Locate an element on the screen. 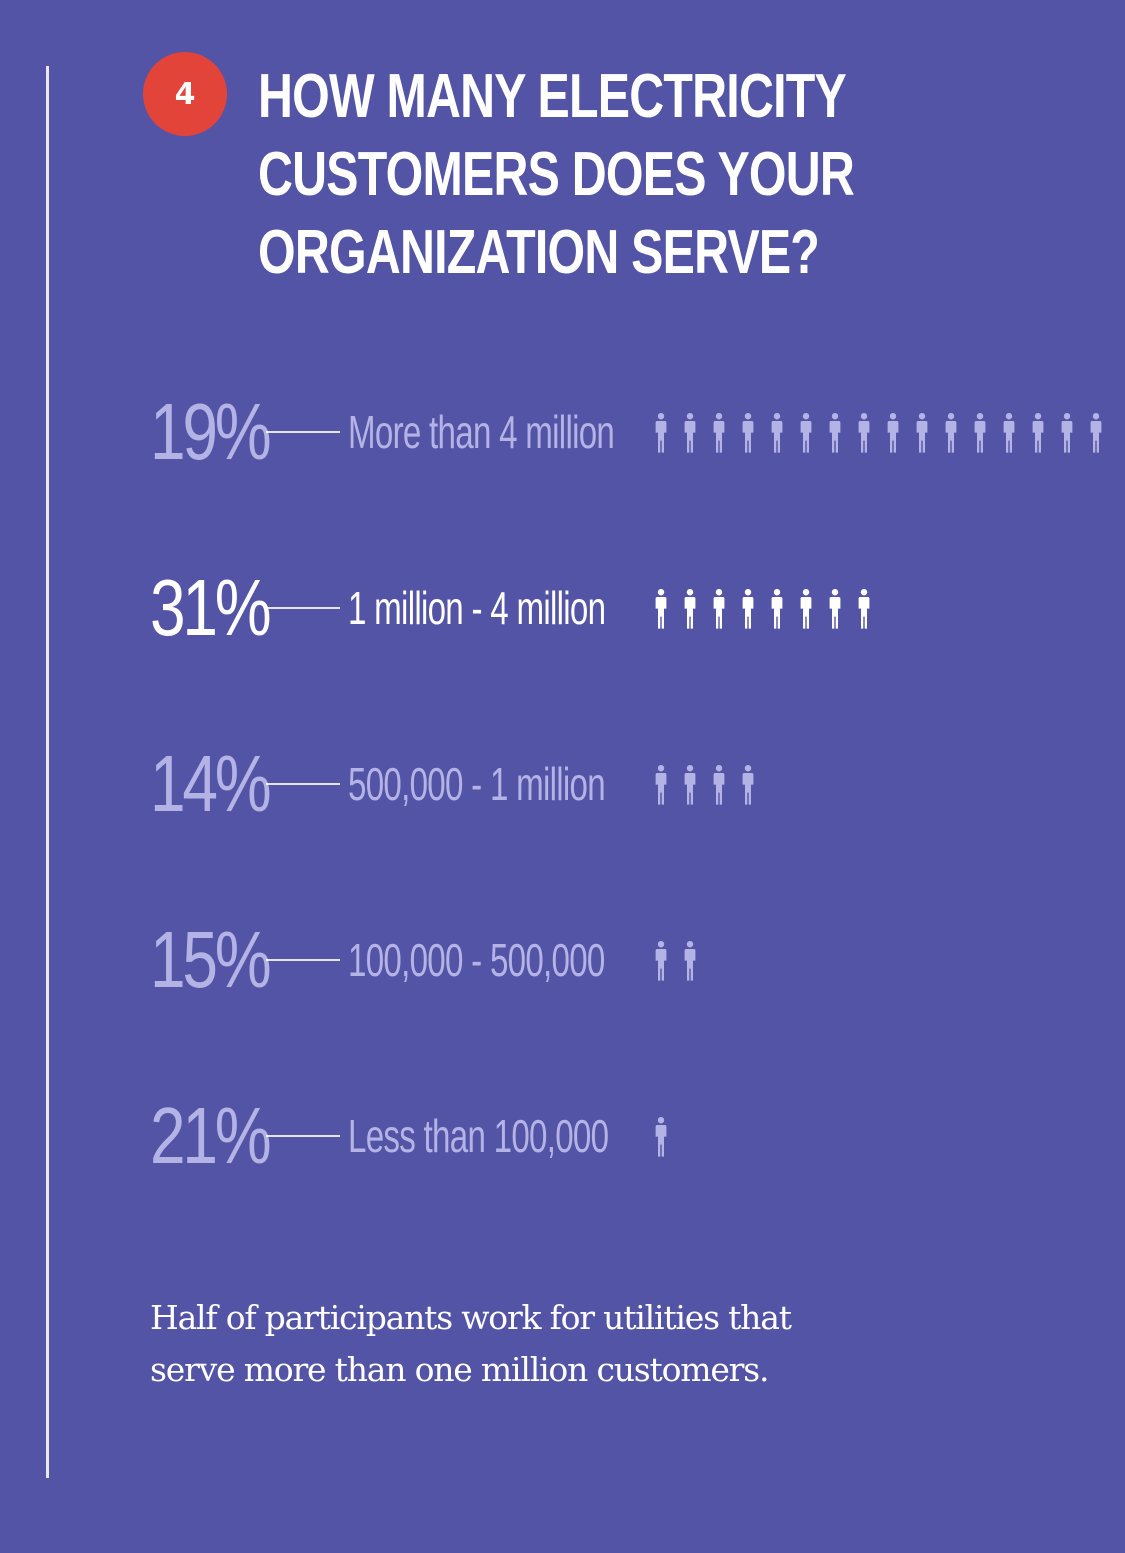 The width and height of the screenshot is (1125, 1553). percent-label: 19% is located at coordinates (211, 431).